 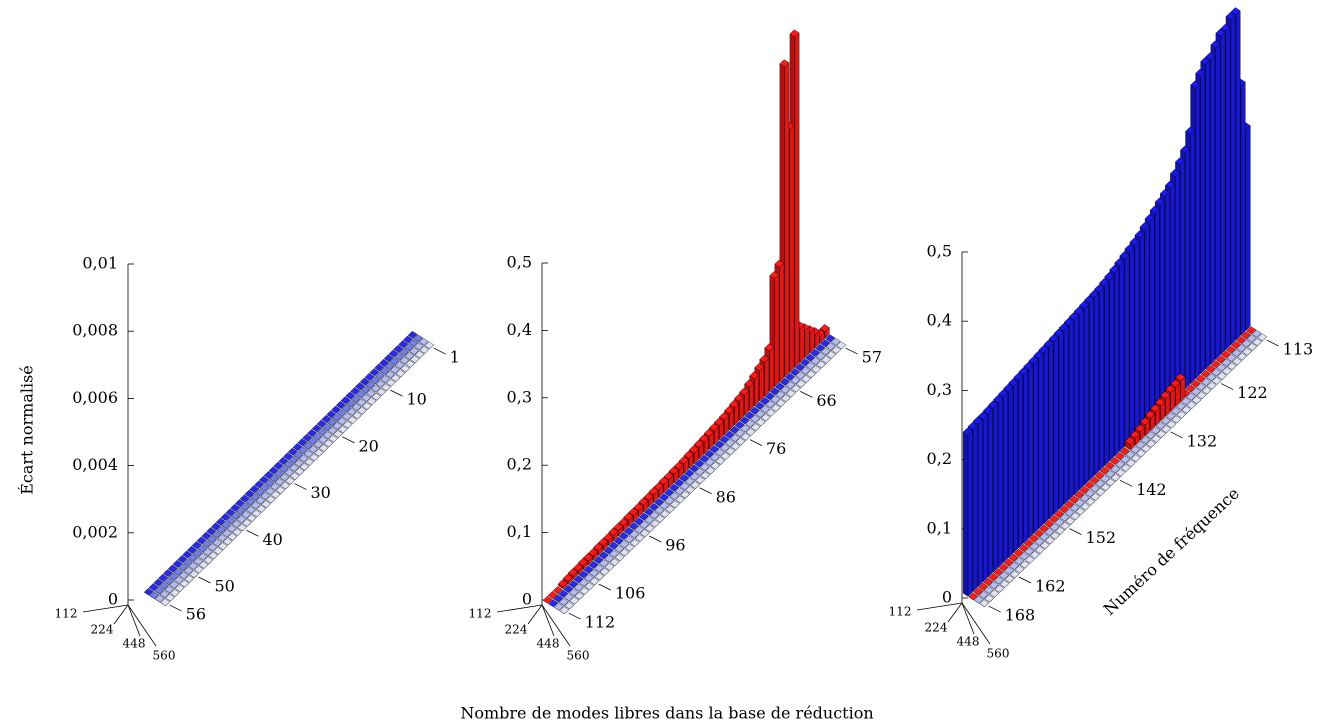 What do you see at coordinates (1101, 537) in the screenshot?
I see `x-tick-label: 152` at bounding box center [1101, 537].